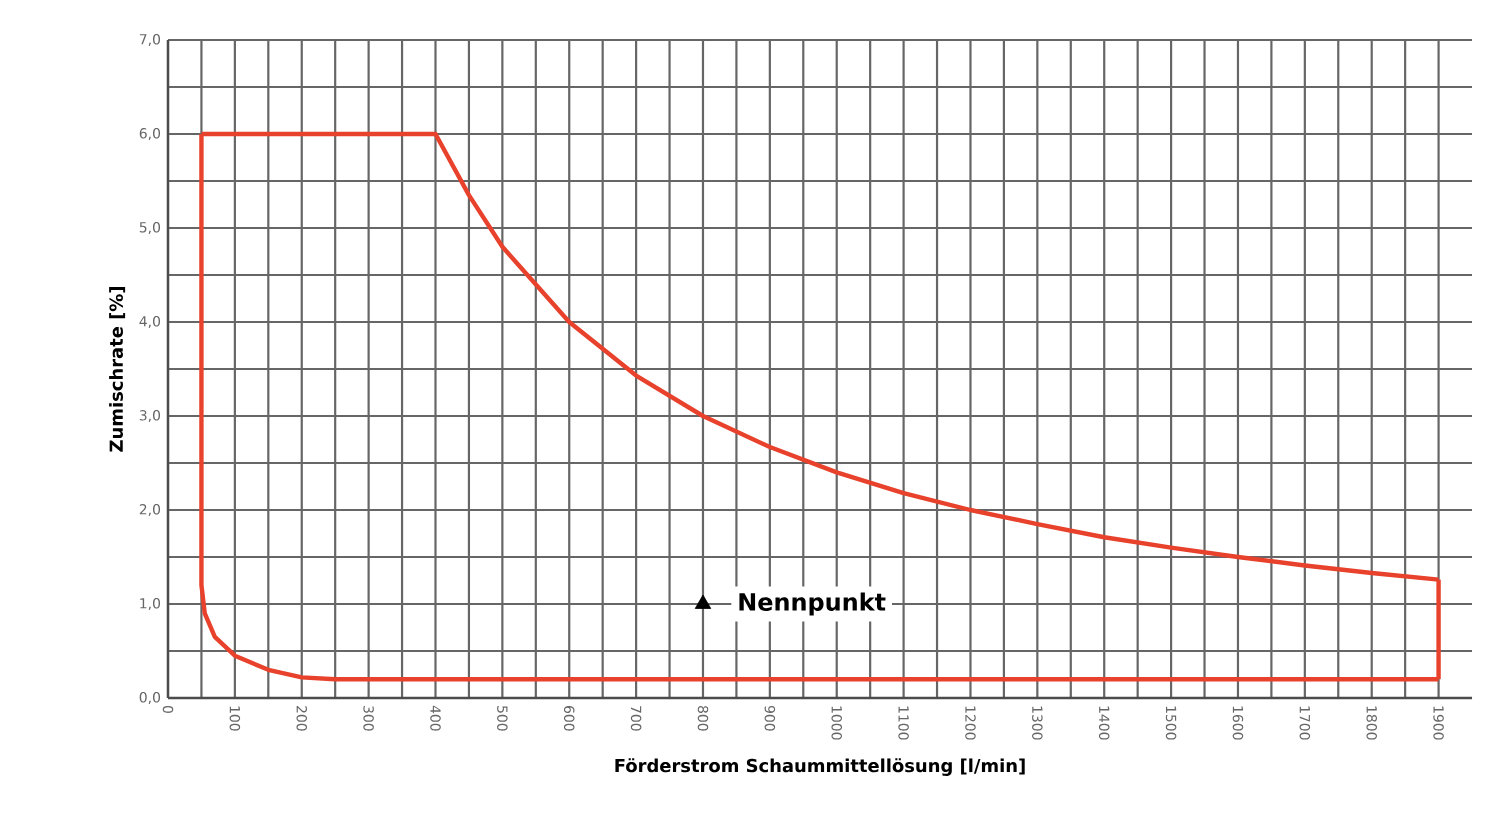 The width and height of the screenshot is (1486, 816). I want to click on y-axis-title: Zumischrate [%], so click(117, 369).